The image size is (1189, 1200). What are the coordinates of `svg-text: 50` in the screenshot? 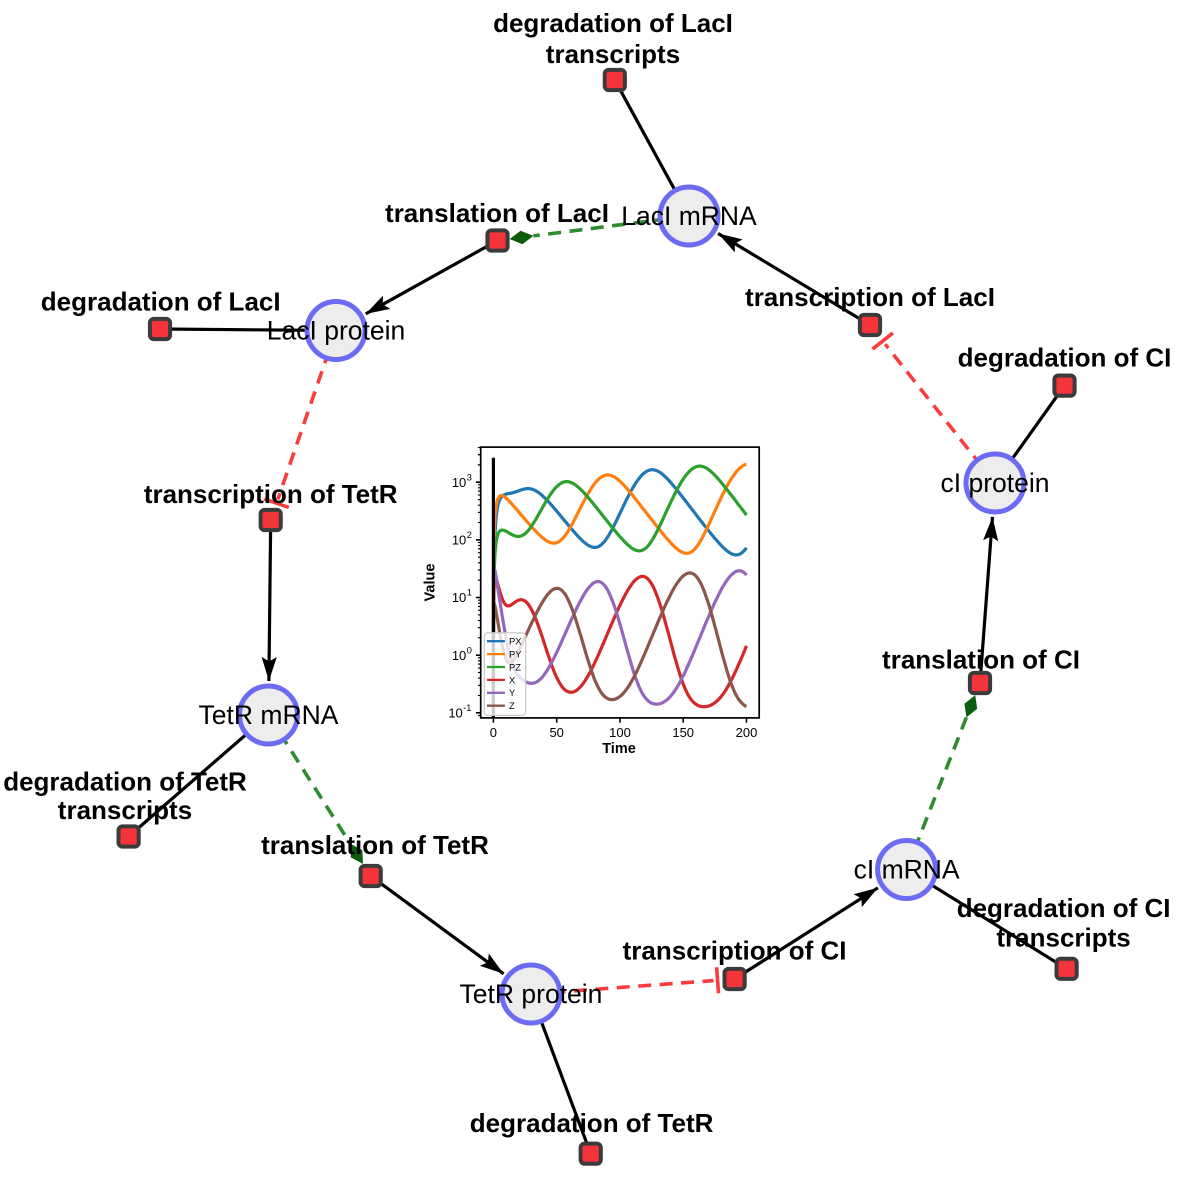 It's located at (556, 732).